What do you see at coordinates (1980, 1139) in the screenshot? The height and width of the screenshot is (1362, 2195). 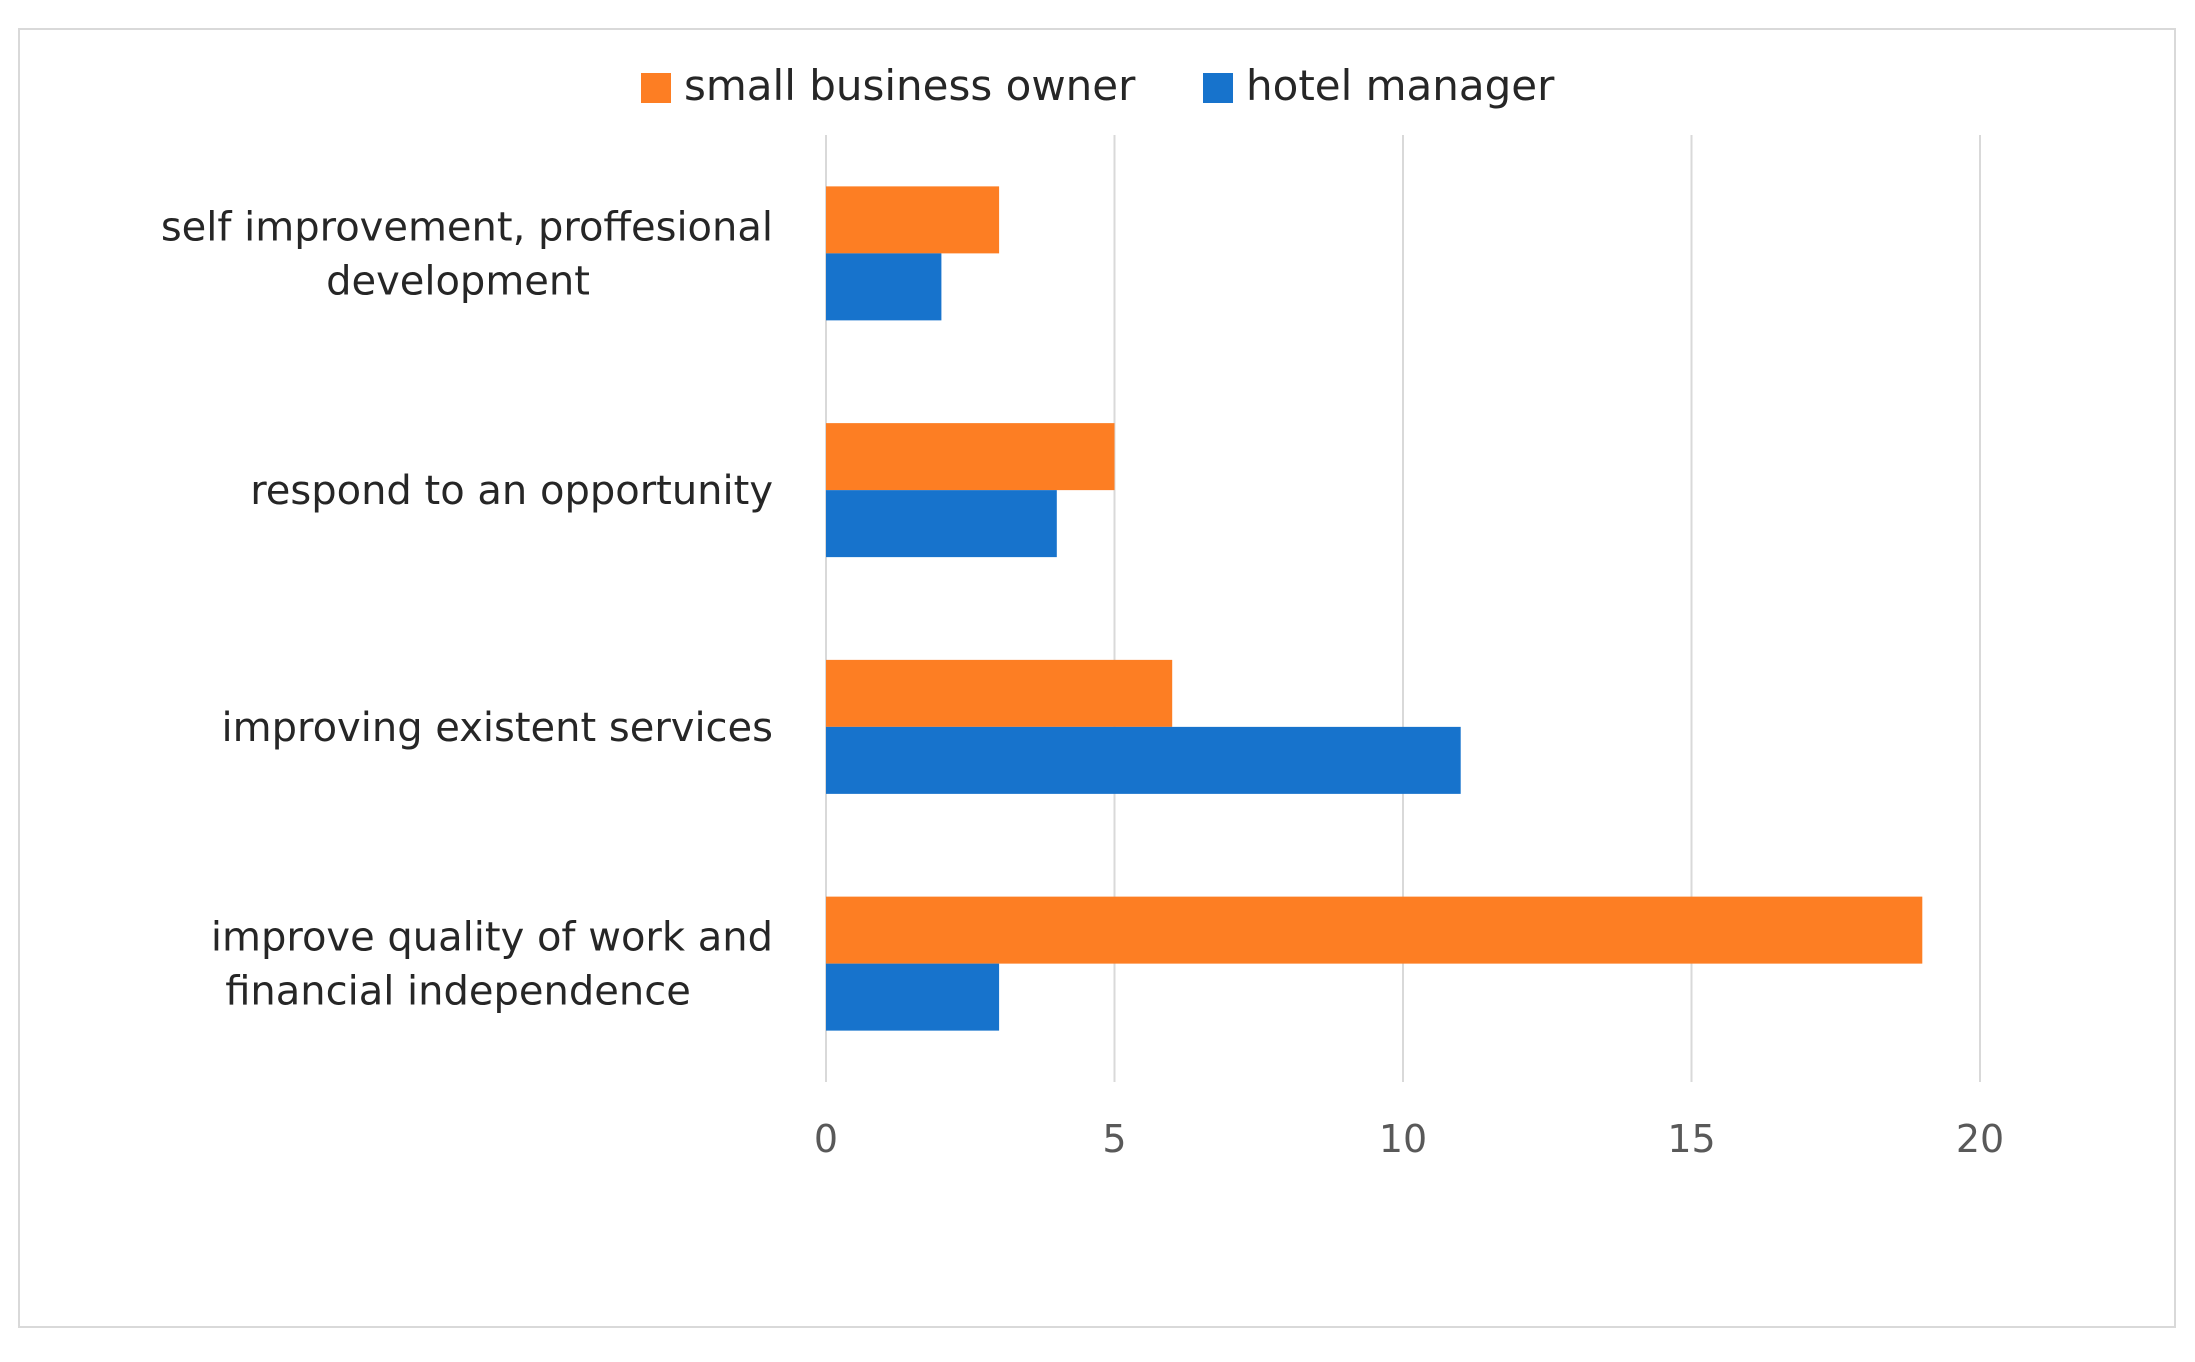 I see `x-tick-label-20: 20` at bounding box center [1980, 1139].